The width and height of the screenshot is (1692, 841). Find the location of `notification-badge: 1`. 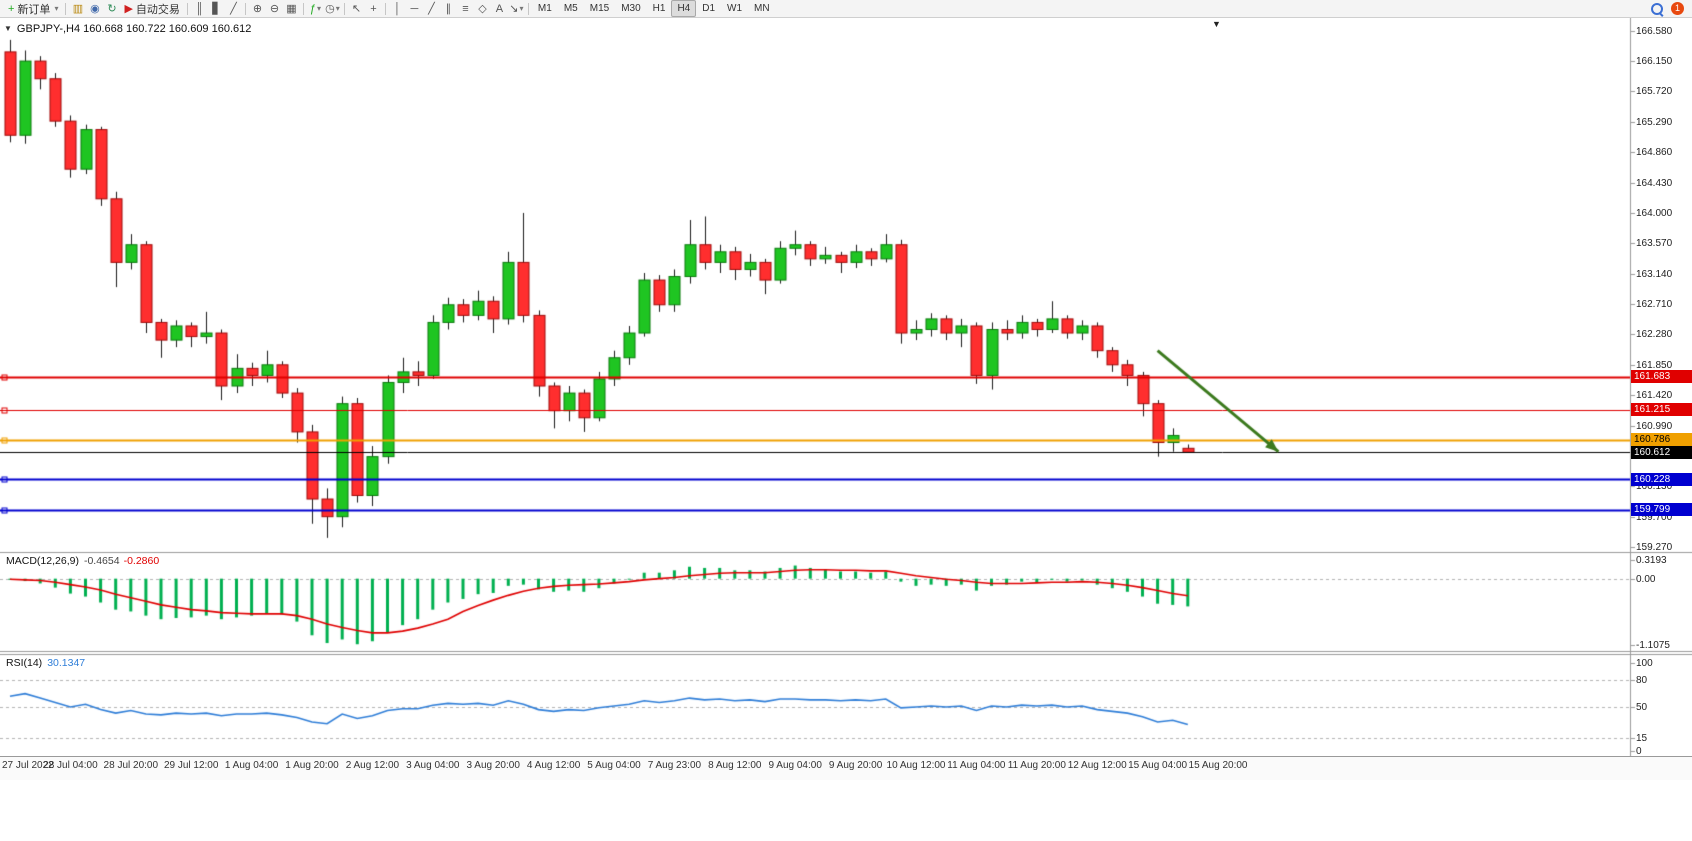

notification-badge: 1 is located at coordinates (1677, 8).